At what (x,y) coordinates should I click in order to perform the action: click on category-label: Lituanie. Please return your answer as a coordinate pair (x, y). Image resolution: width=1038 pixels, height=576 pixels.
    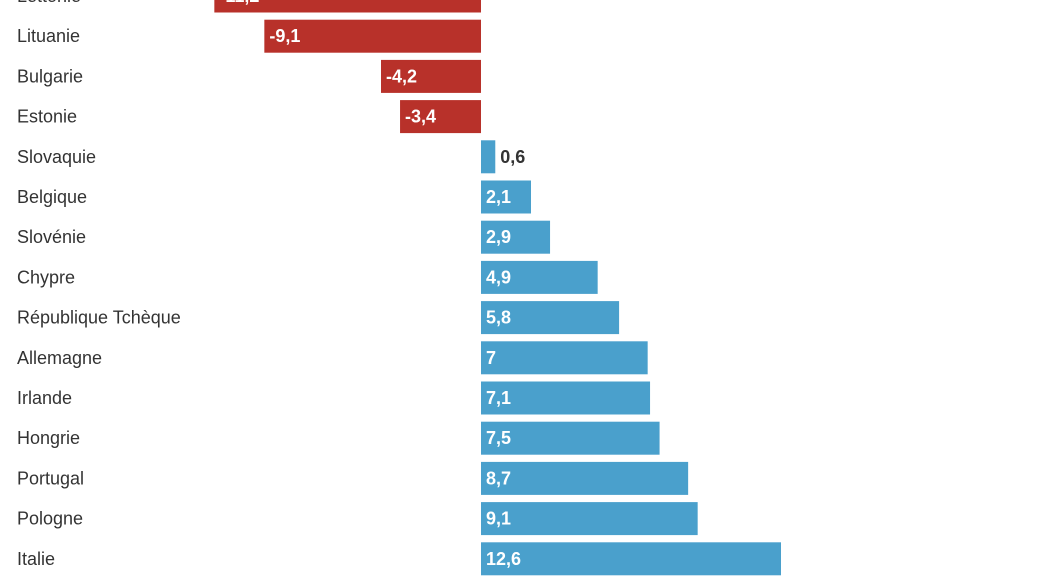
    Looking at the image, I should click on (48, 36).